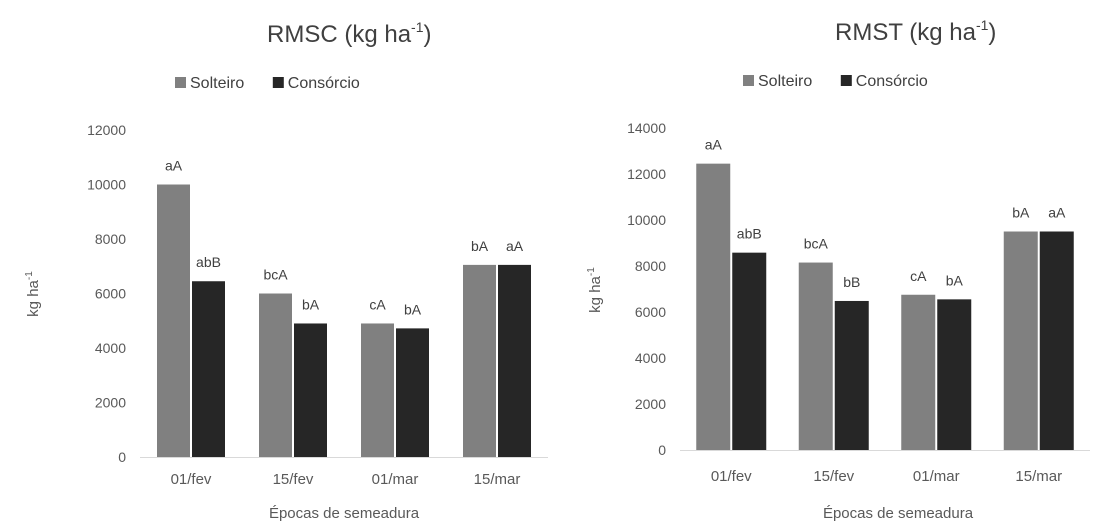 This screenshot has width=1093, height=529. What do you see at coordinates (851, 282) in the screenshot?
I see `data-label: bB` at bounding box center [851, 282].